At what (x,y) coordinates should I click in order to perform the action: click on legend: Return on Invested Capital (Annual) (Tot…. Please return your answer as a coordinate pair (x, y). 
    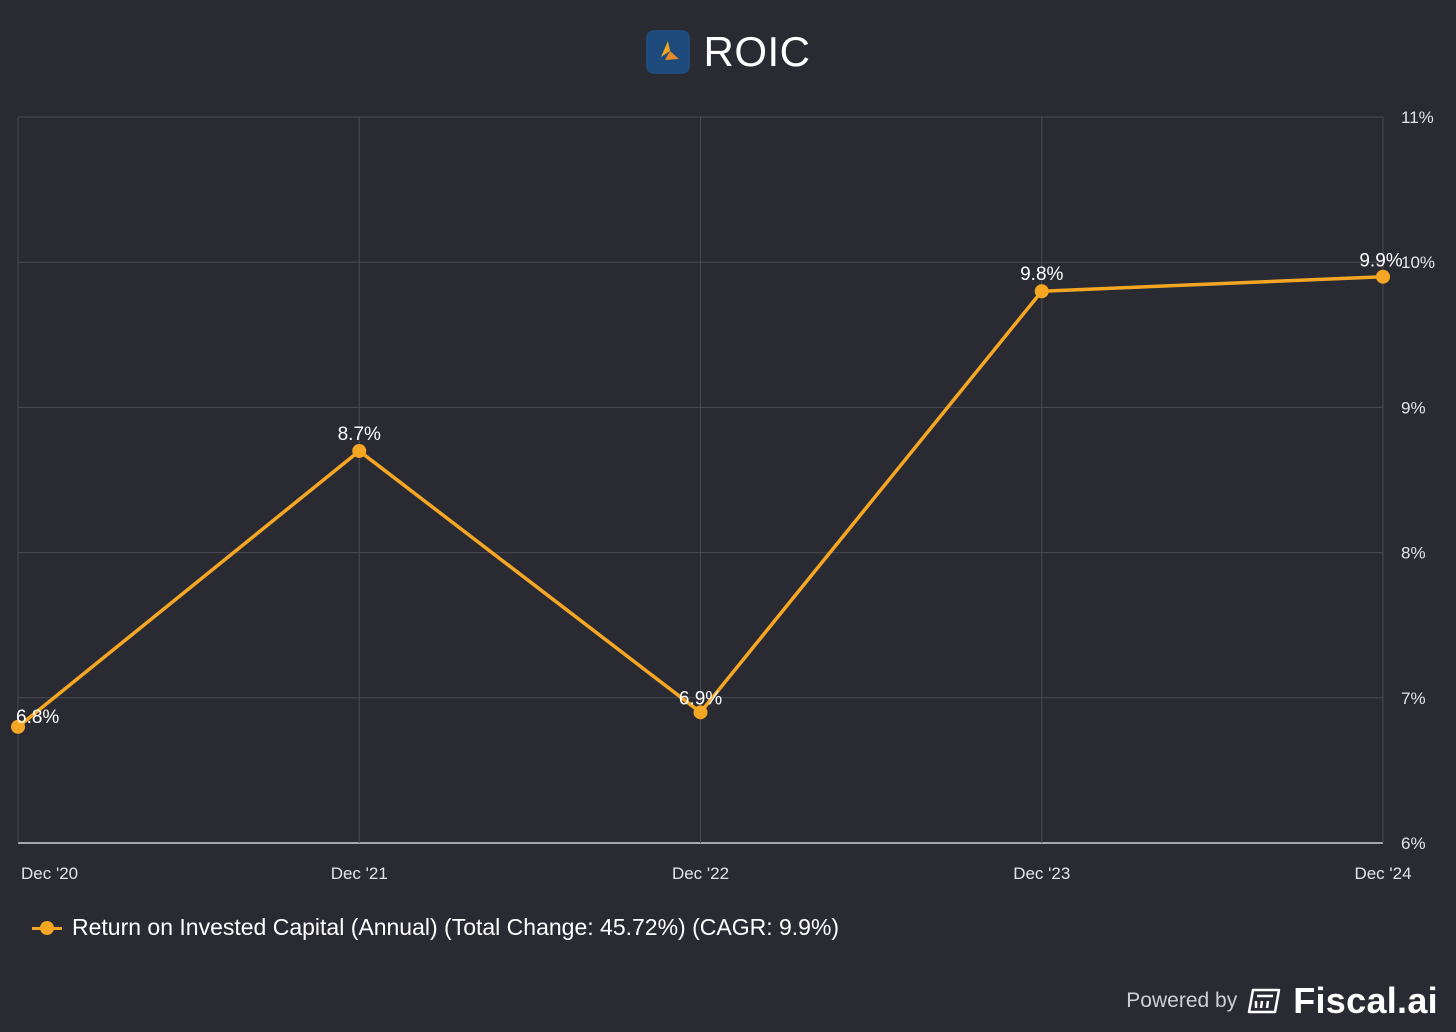
    Looking at the image, I should click on (435, 927).